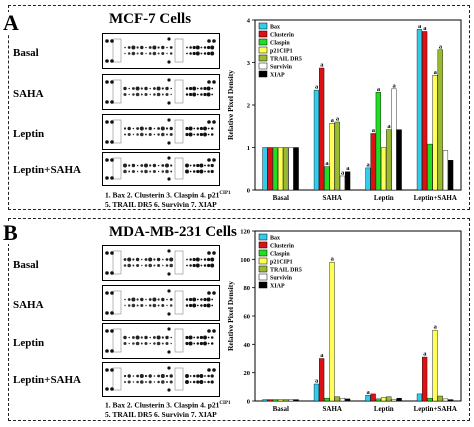  What do you see at coordinates (445, 170) in the screenshot?
I see `bar-survivin` at bounding box center [445, 170].